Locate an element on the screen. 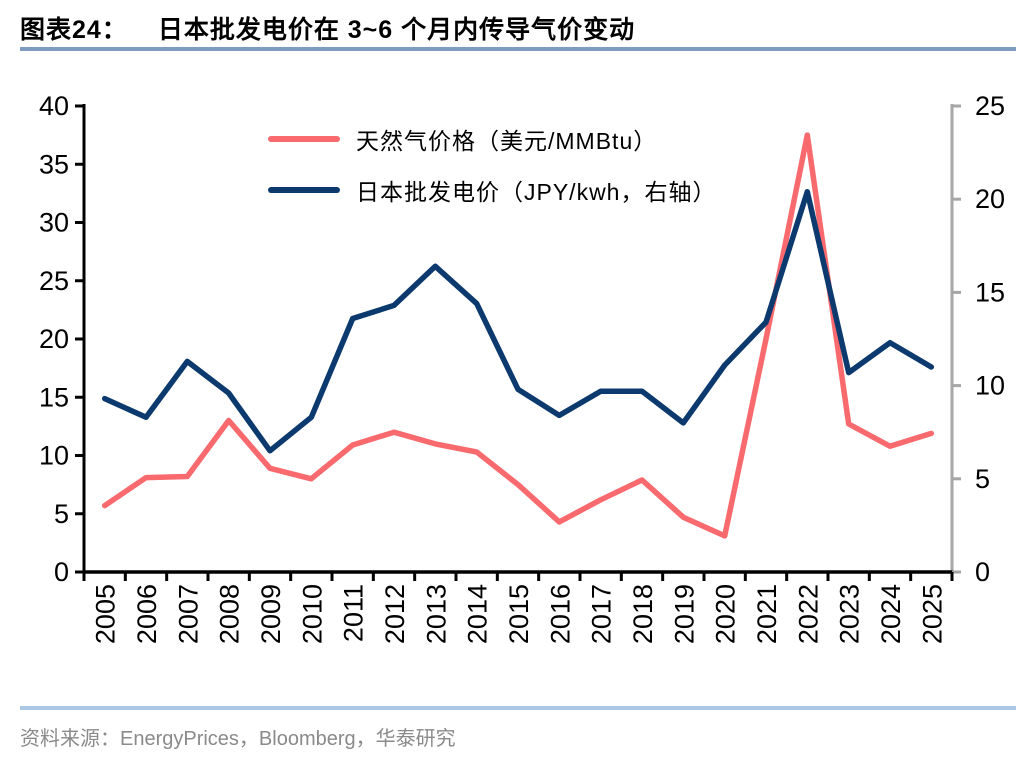 This screenshot has width=1036, height=764. legend-item-electricity: 日本批发电价（JPY/kwh，右轴） is located at coordinates (492, 190).